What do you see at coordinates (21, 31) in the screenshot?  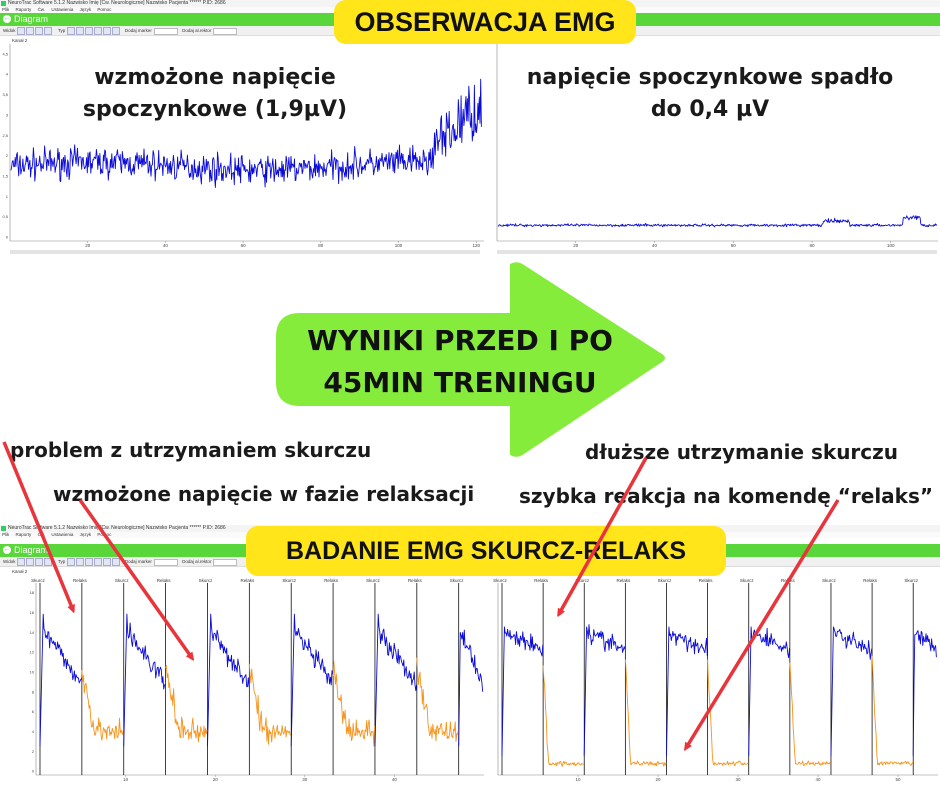 I see `chart-bars-icon` at bounding box center [21, 31].